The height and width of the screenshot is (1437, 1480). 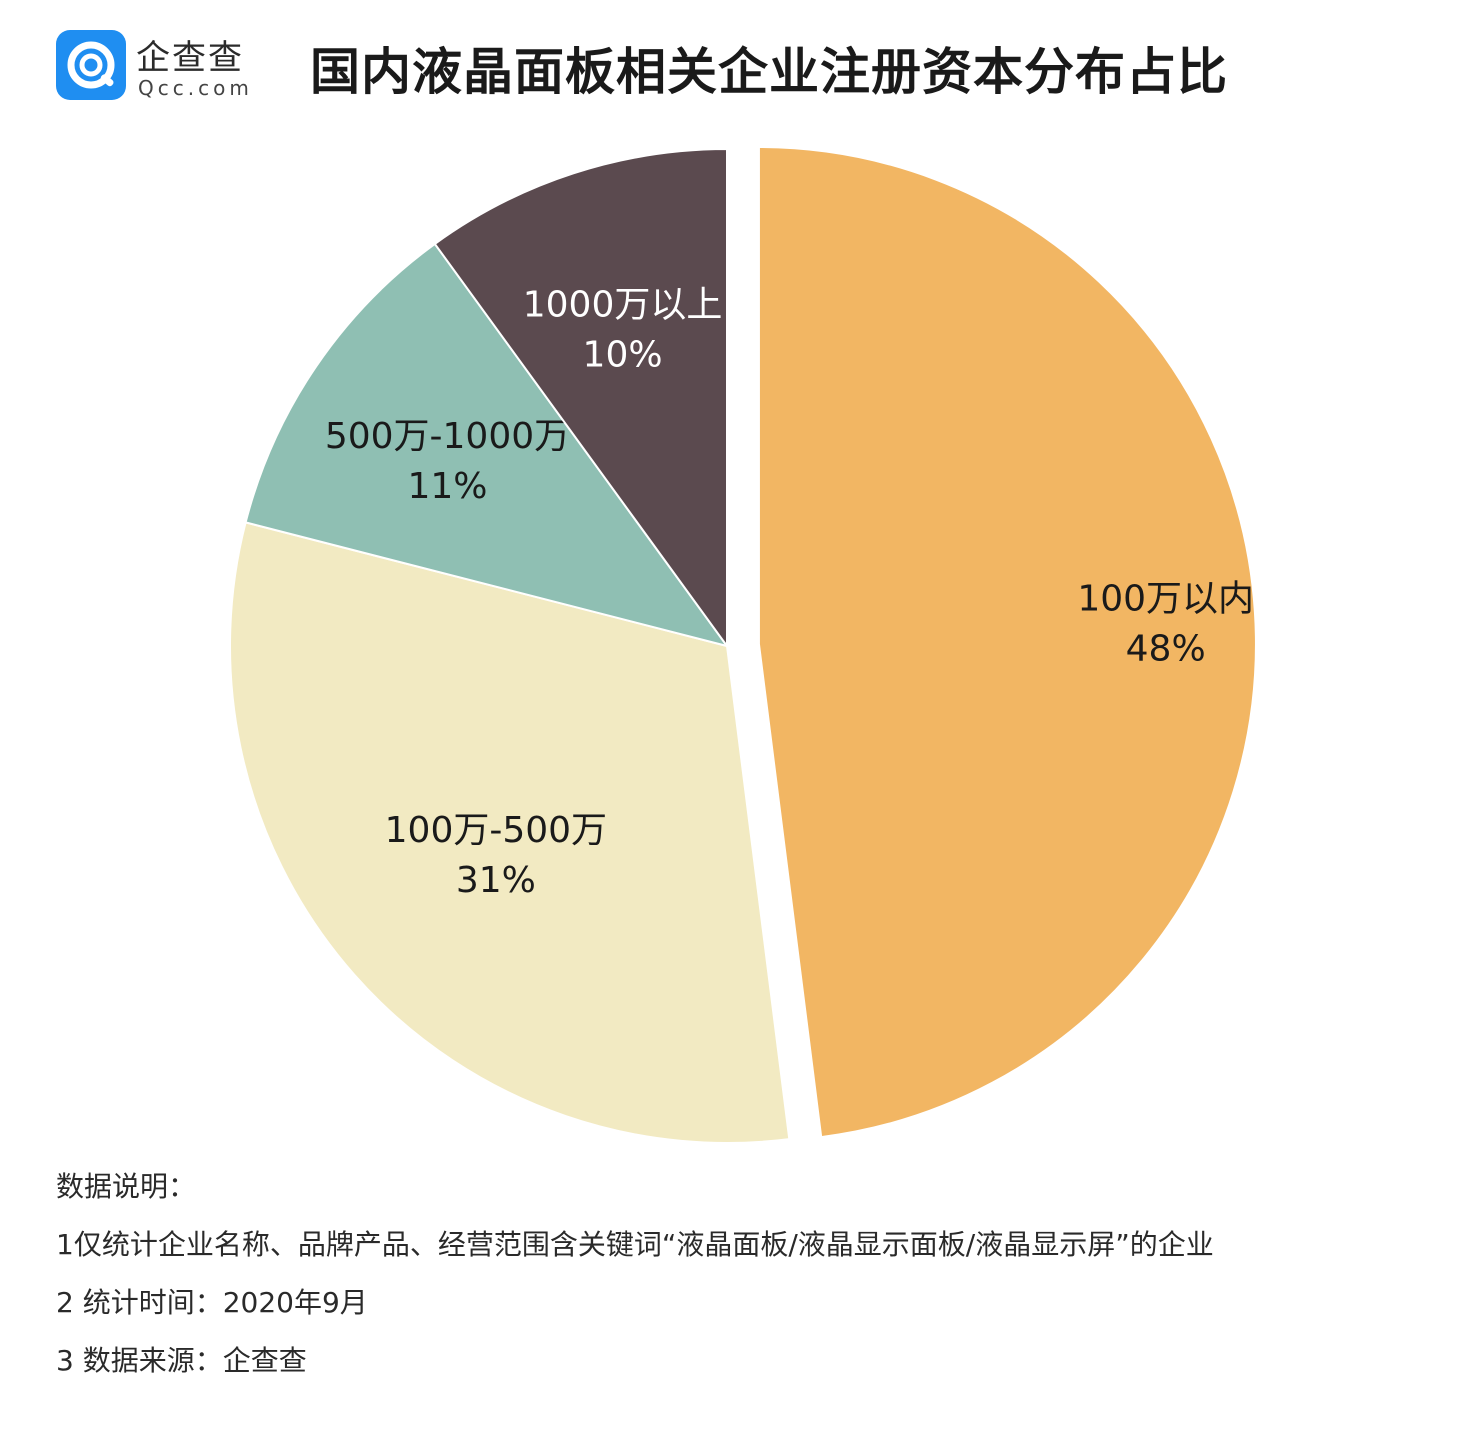 What do you see at coordinates (195, 88) in the screenshot?
I see `logo-name-en: Qcc.com` at bounding box center [195, 88].